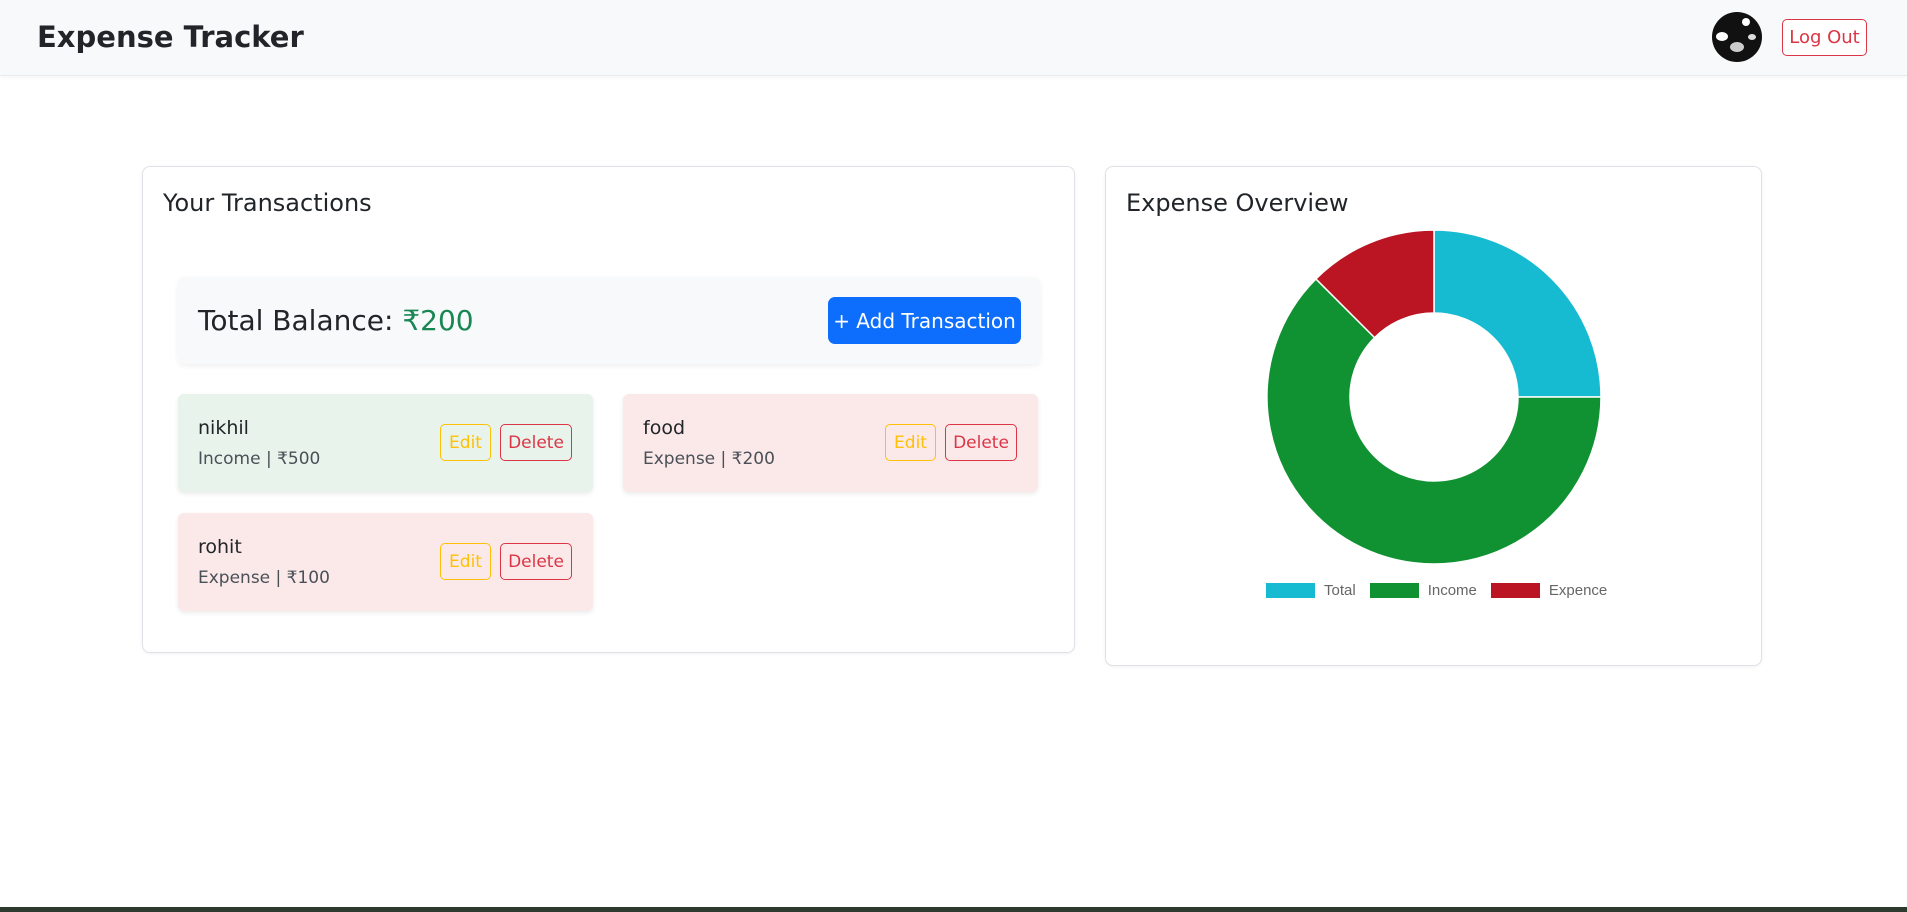  I want to click on expense-donut-chart, so click(1434, 402).